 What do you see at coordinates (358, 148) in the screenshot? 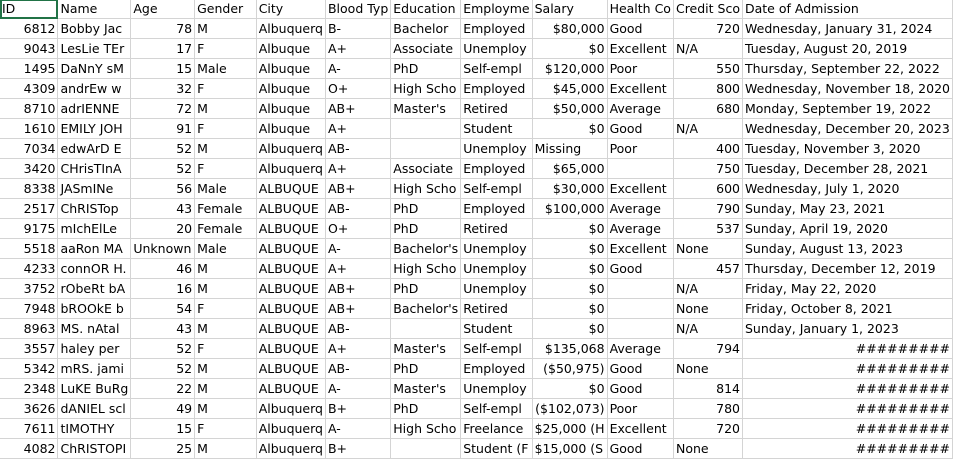
I see `cell-blood-type: AB-` at bounding box center [358, 148].